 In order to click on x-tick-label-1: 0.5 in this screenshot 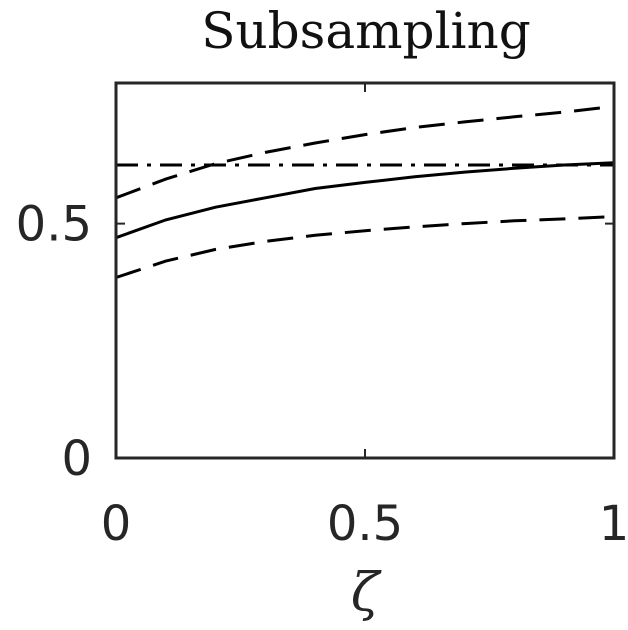, I will do `click(365, 524)`.